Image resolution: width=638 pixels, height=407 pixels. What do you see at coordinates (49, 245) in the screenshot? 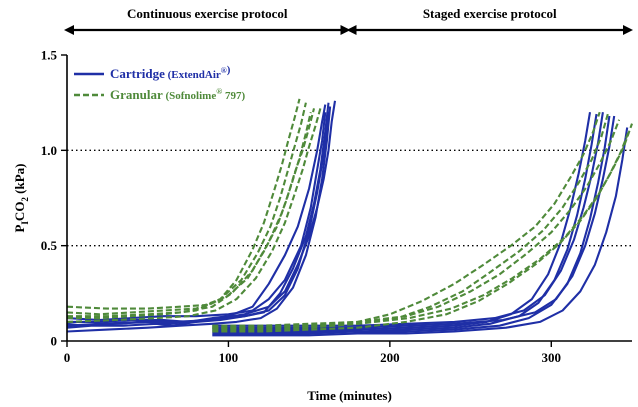
I see `y-tick-label: 0.5` at bounding box center [49, 245].